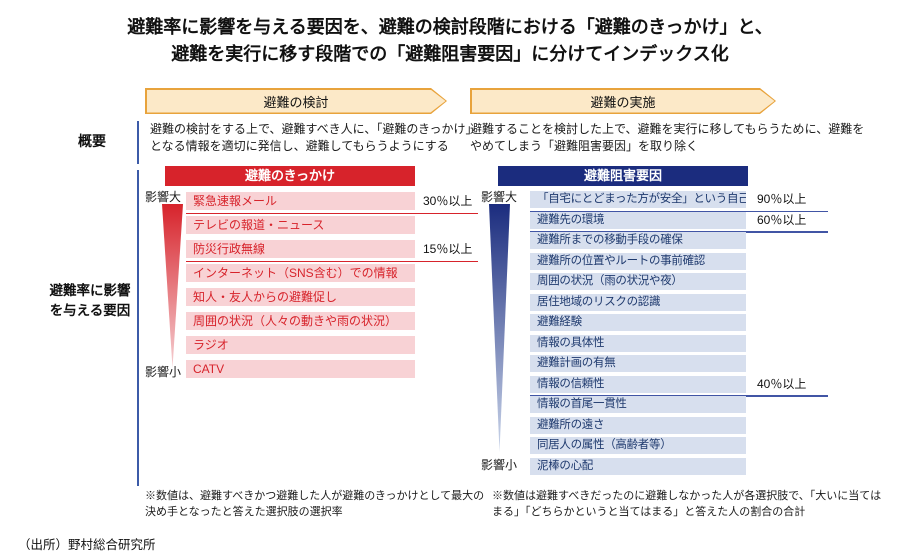  I want to click on factor-row: 避難所の遠さ, so click(679, 425).